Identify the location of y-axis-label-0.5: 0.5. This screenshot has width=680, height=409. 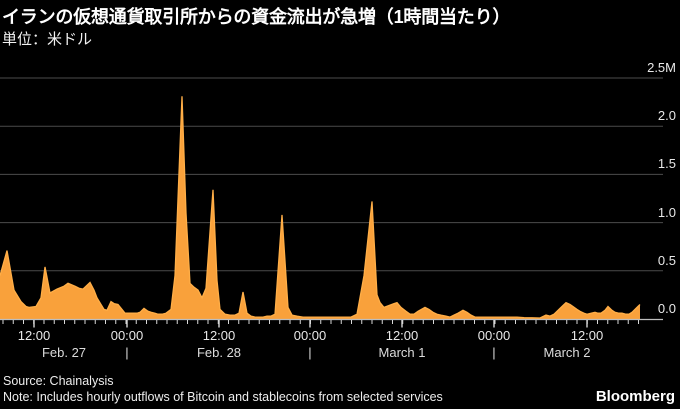
(666, 260).